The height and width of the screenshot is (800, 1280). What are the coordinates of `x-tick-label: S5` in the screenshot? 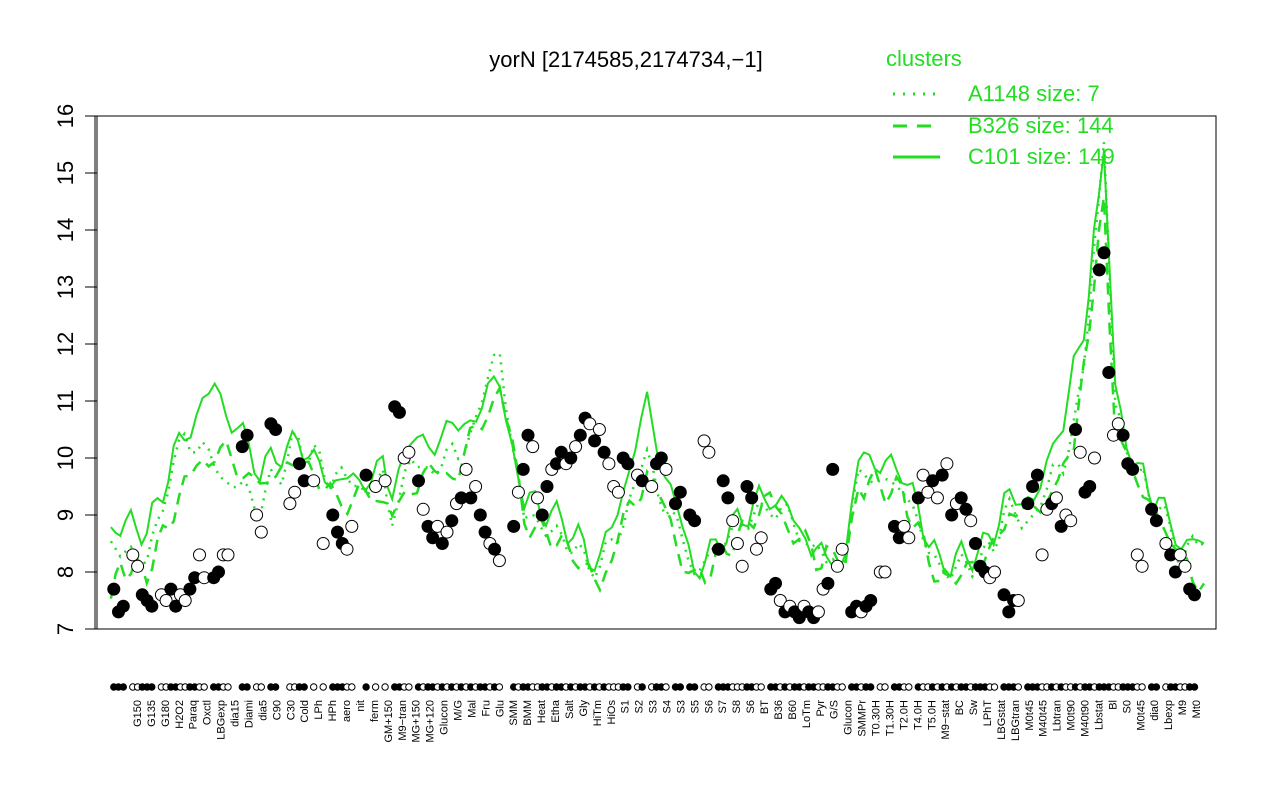 It's located at (695, 706).